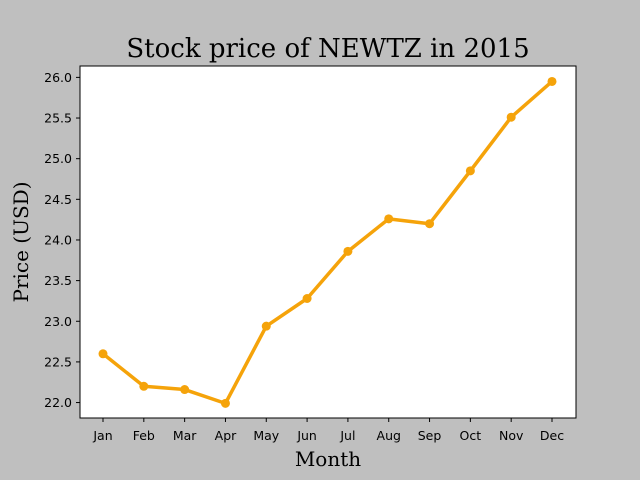  What do you see at coordinates (430, 435) in the screenshot?
I see `x-tick-label: Sep` at bounding box center [430, 435].